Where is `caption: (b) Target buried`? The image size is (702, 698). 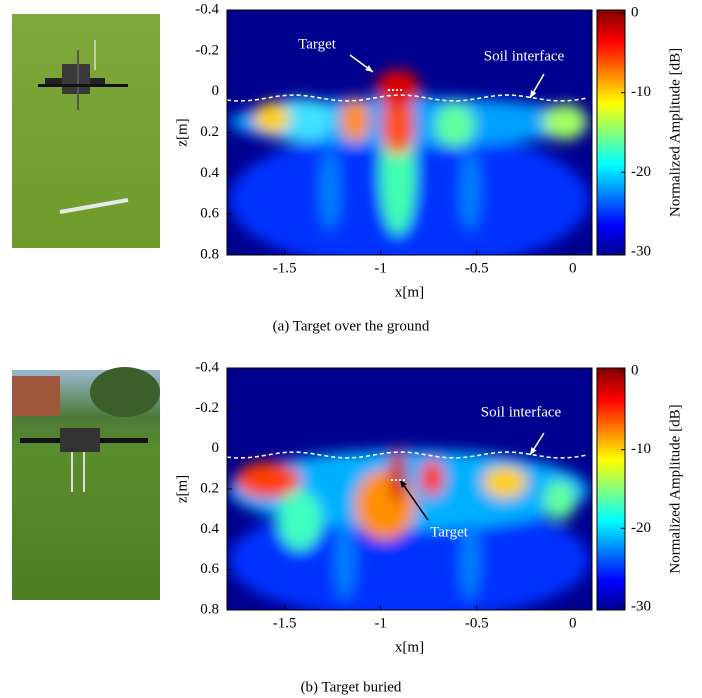 caption: (b) Target buried is located at coordinates (351, 687).